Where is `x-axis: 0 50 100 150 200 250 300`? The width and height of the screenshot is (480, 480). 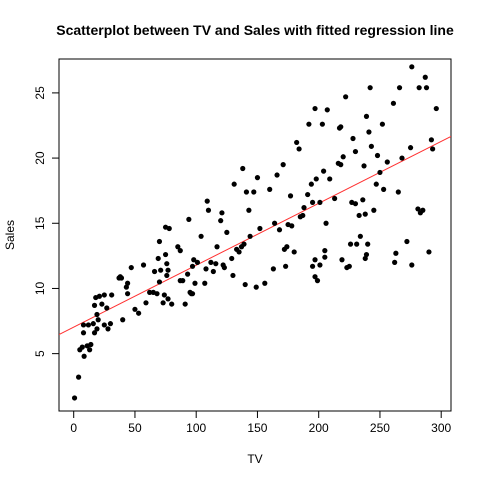
x-axis: 0 50 100 150 200 250 300 is located at coordinates (260, 423).